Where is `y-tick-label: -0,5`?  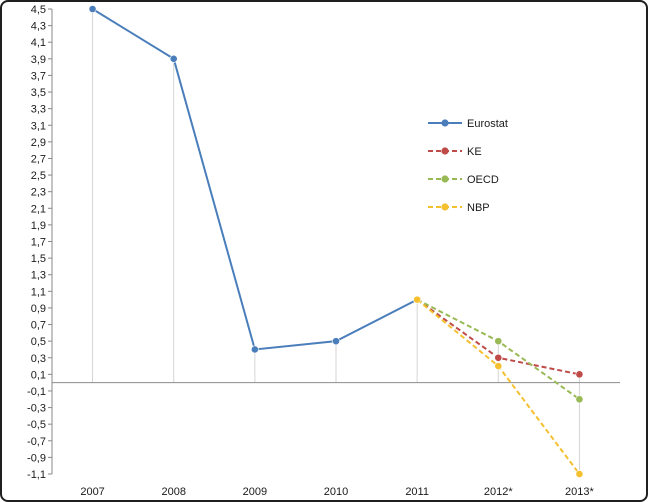
y-tick-label: -0,5 is located at coordinates (36, 425).